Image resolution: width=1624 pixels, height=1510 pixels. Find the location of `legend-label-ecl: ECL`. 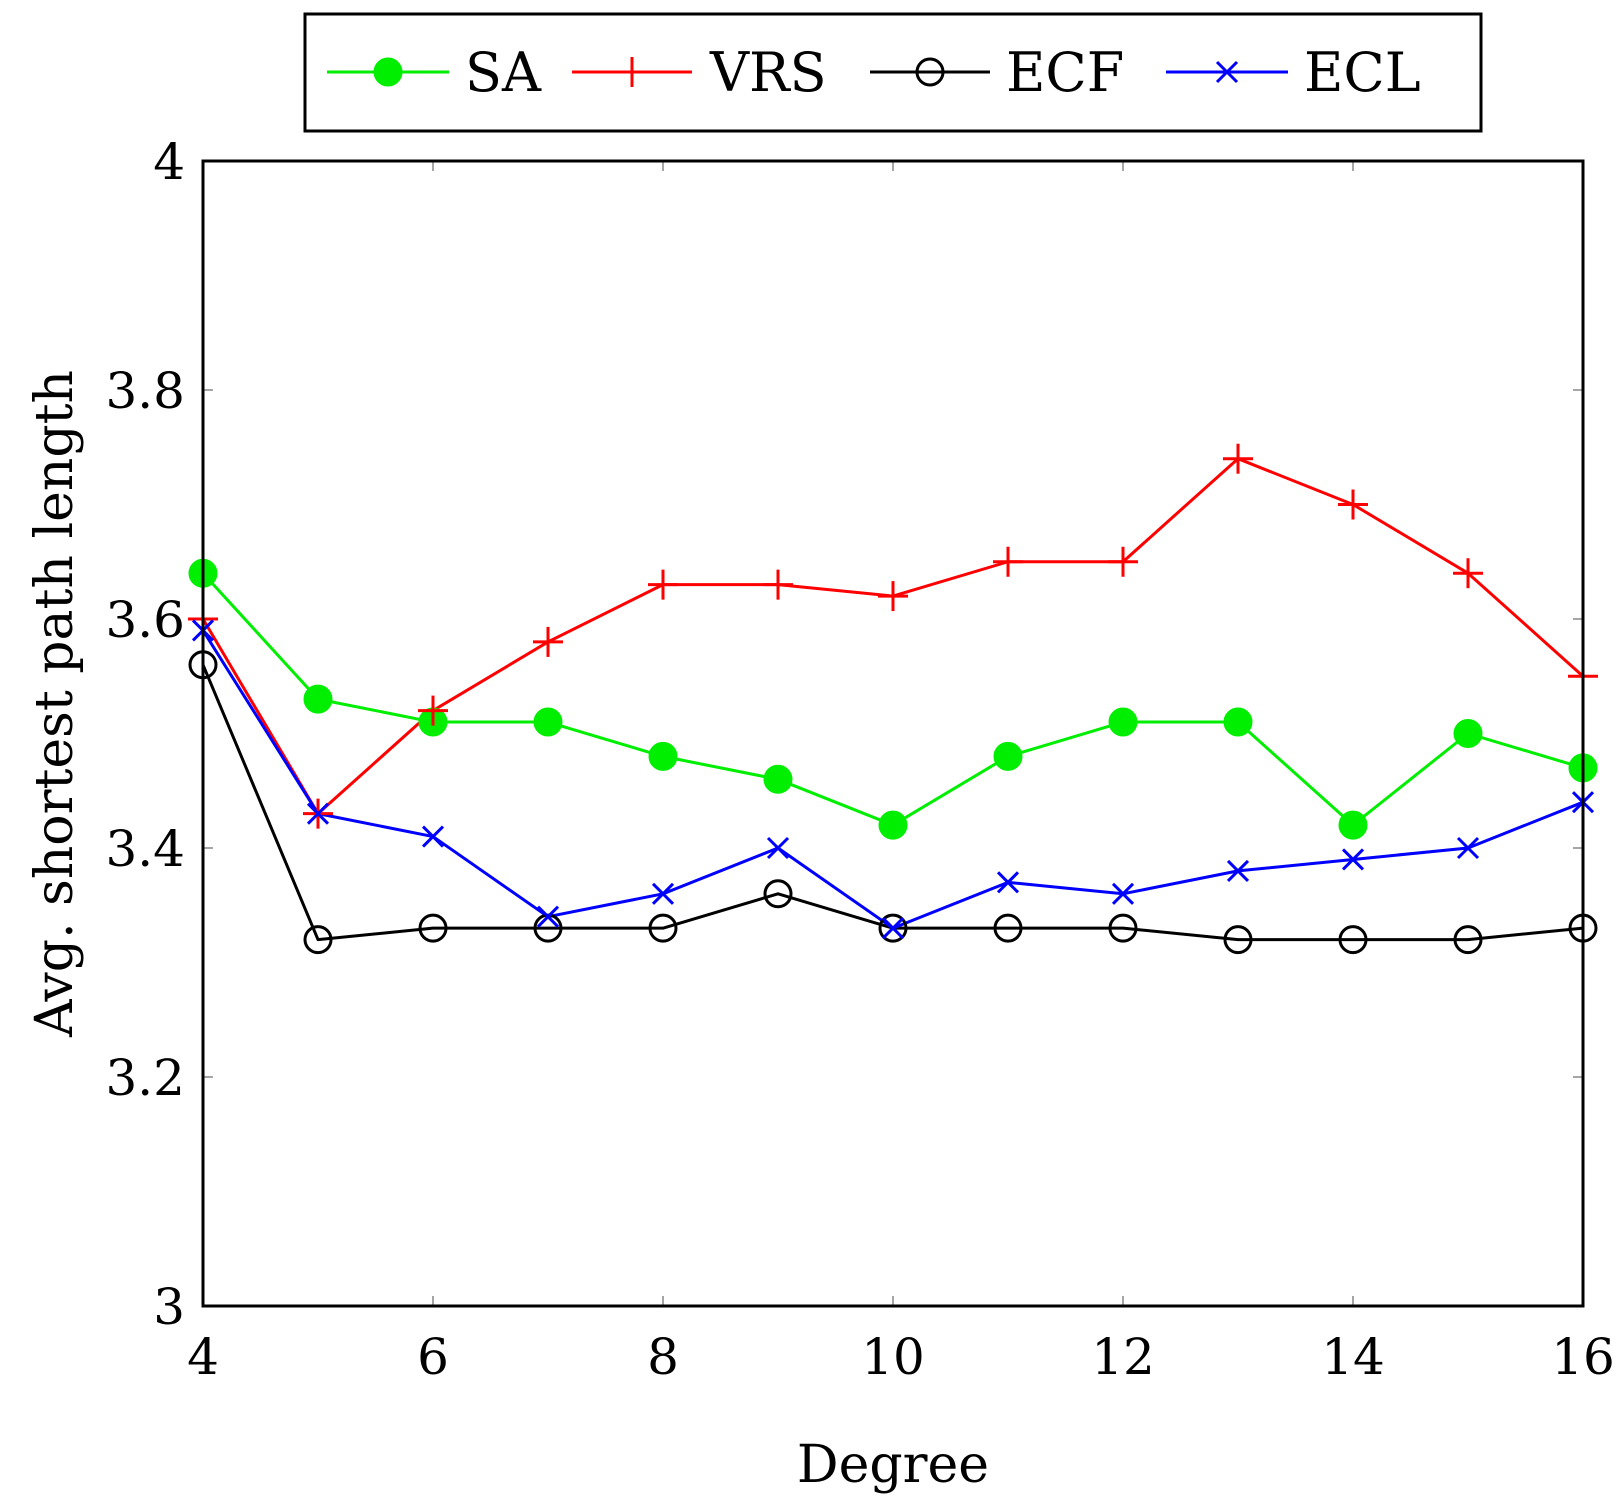

legend-label-ecl: ECL is located at coordinates (1362, 72).